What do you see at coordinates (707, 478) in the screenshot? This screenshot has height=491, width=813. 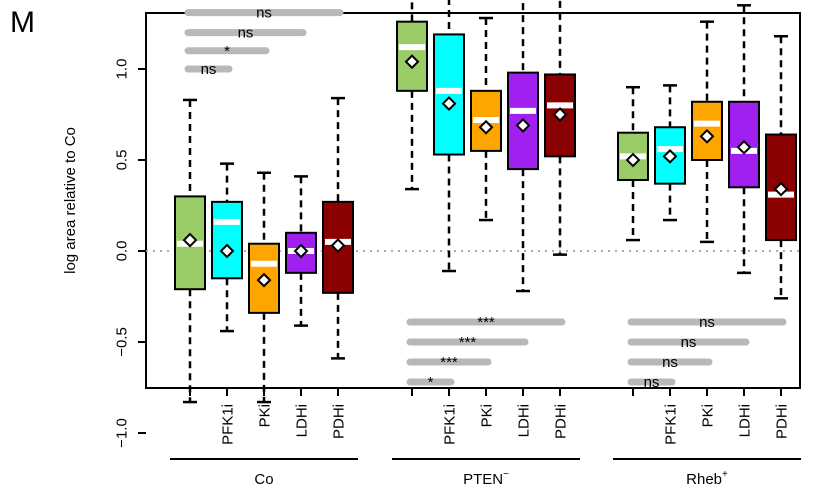 I see `group-label: Rheb+` at bounding box center [707, 478].